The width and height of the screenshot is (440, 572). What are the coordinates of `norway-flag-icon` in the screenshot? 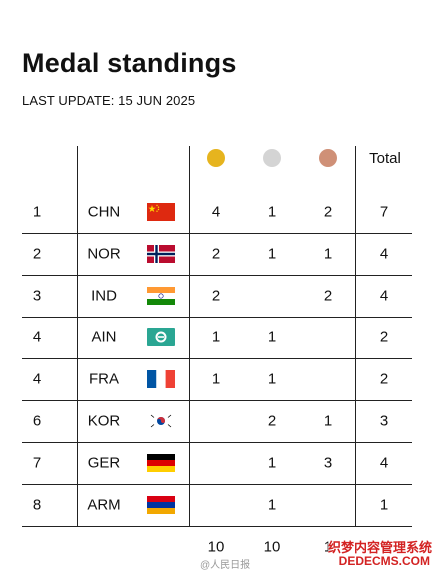 It's located at (161, 254).